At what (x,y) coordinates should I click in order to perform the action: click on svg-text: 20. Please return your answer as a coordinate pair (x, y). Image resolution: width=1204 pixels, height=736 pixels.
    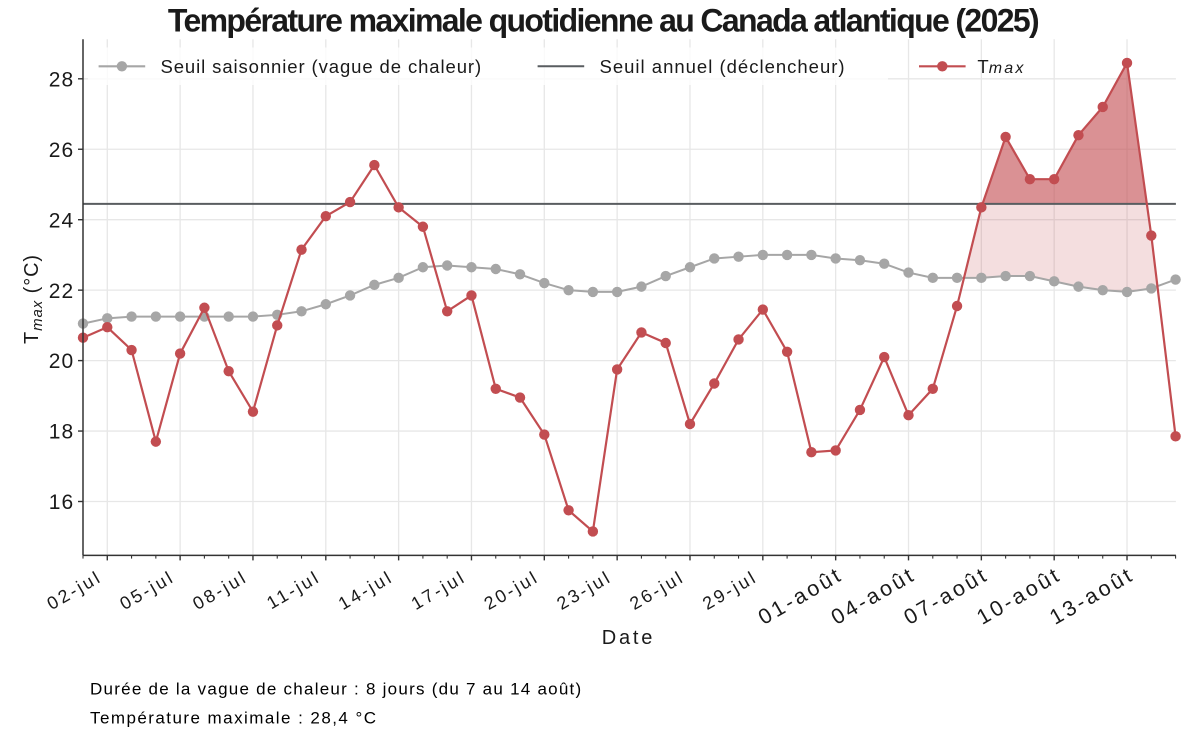
    Looking at the image, I should click on (62, 361).